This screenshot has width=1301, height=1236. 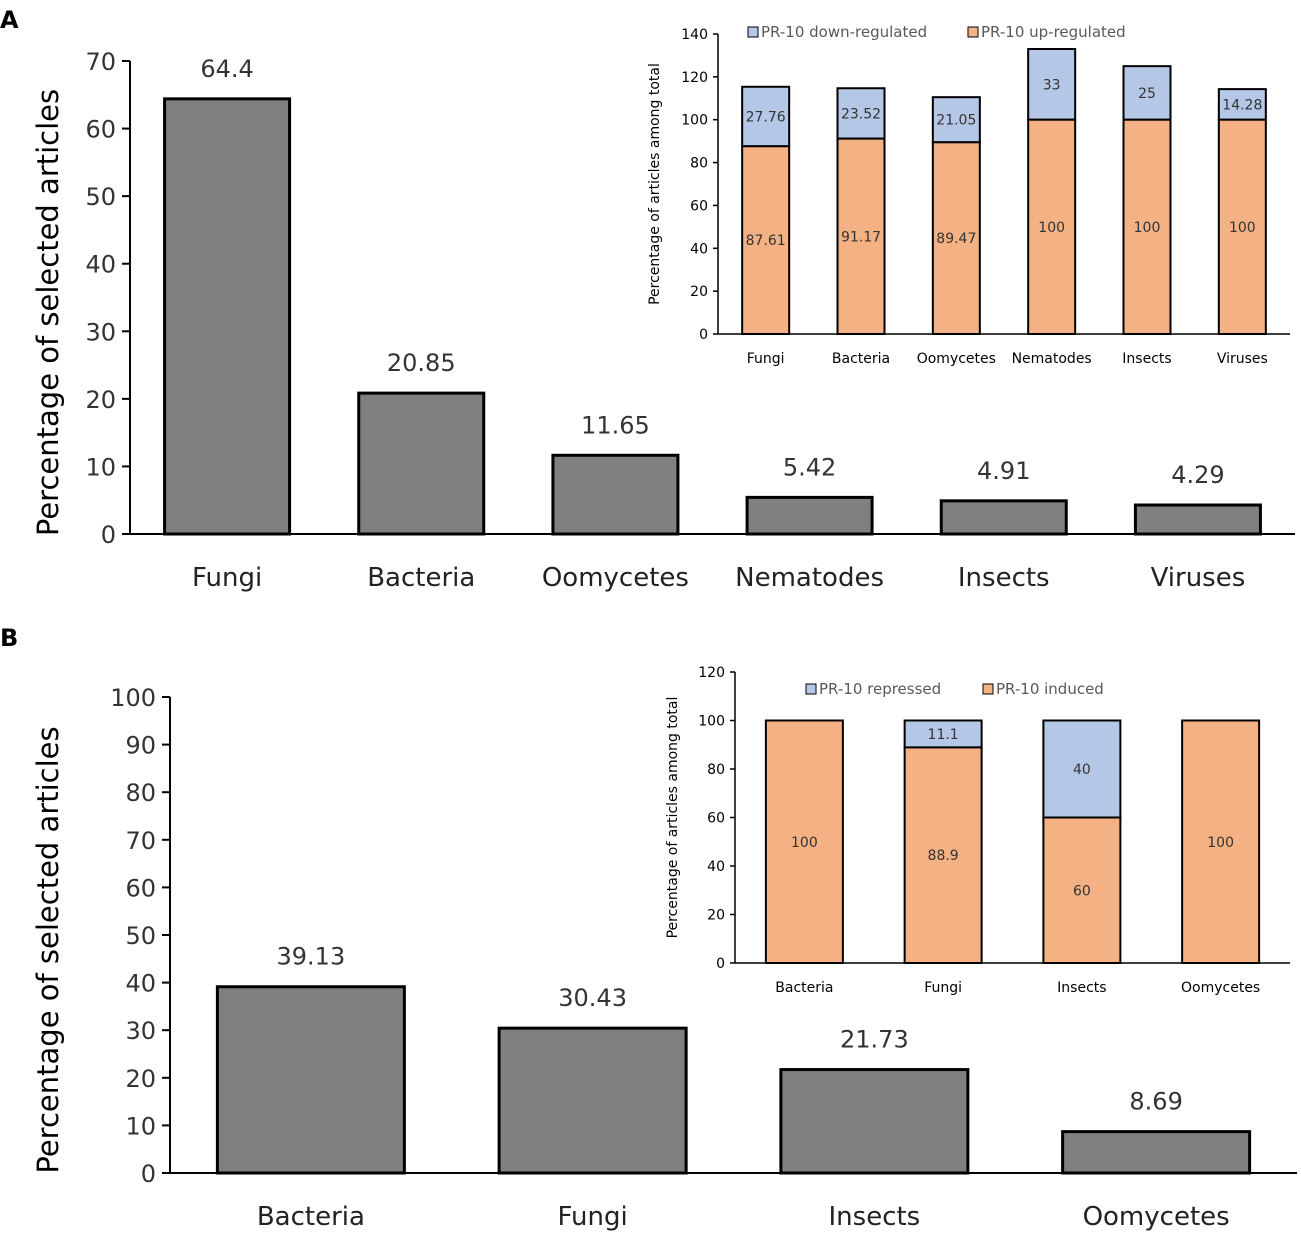 I want to click on data-label-top: 40, so click(x=1082, y=770).